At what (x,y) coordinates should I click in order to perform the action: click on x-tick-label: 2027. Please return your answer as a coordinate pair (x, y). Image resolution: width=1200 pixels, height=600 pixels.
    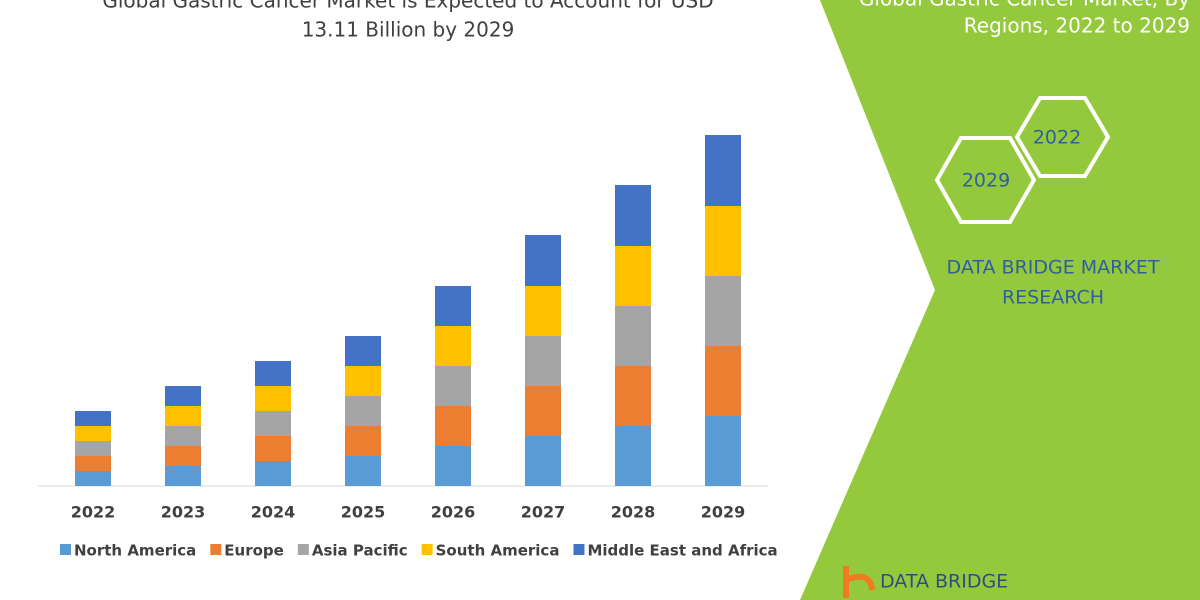
    Looking at the image, I should click on (543, 512).